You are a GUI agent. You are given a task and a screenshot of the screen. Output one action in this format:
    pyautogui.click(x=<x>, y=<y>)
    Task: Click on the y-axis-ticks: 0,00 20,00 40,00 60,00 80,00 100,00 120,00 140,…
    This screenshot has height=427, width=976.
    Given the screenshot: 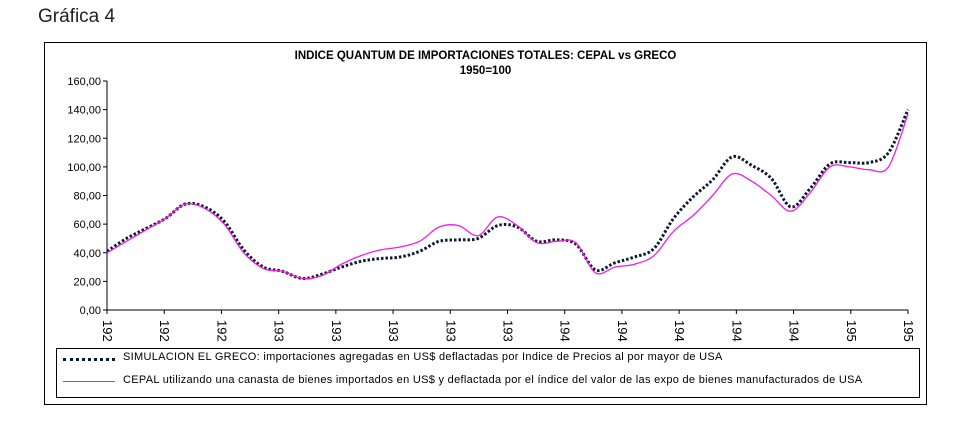 What is the action you would take?
    pyautogui.click(x=87, y=196)
    